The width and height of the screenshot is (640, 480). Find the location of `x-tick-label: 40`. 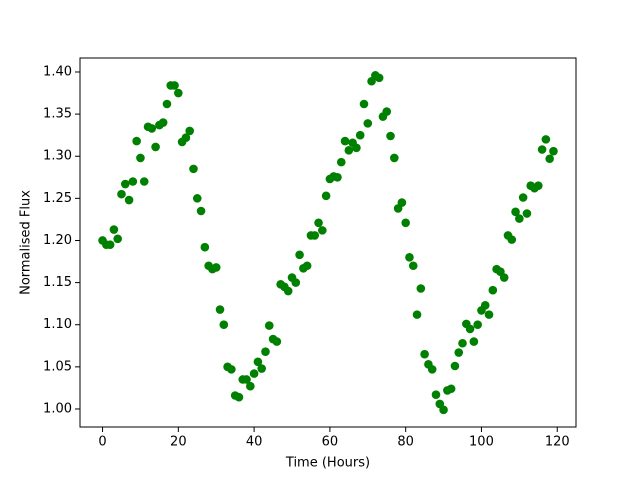

x-tick-label: 40 is located at coordinates (254, 442).